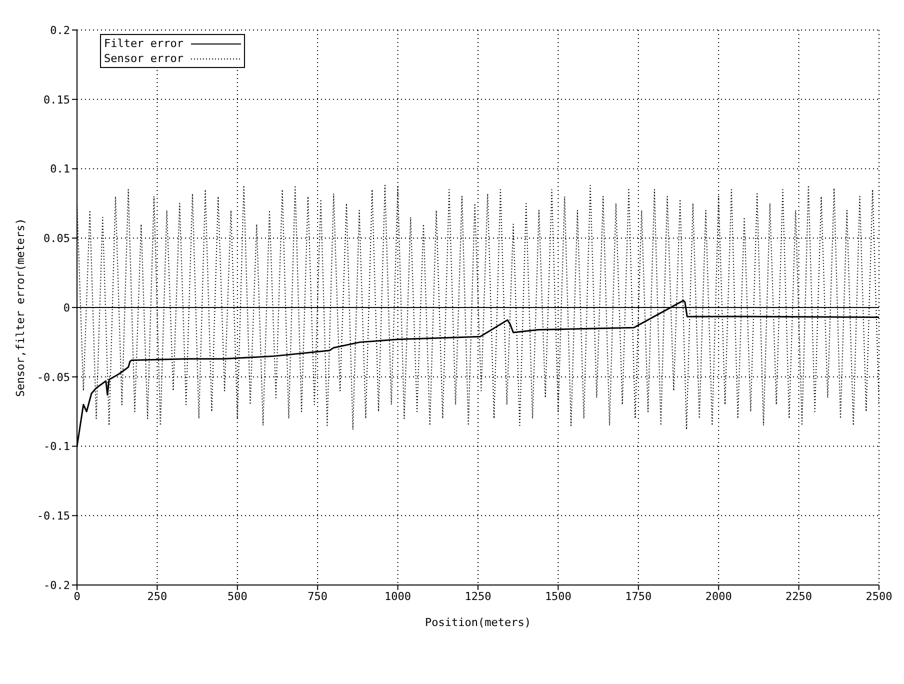  Describe the element at coordinates (237, 596) in the screenshot. I see `x-tick-label: 500` at that location.